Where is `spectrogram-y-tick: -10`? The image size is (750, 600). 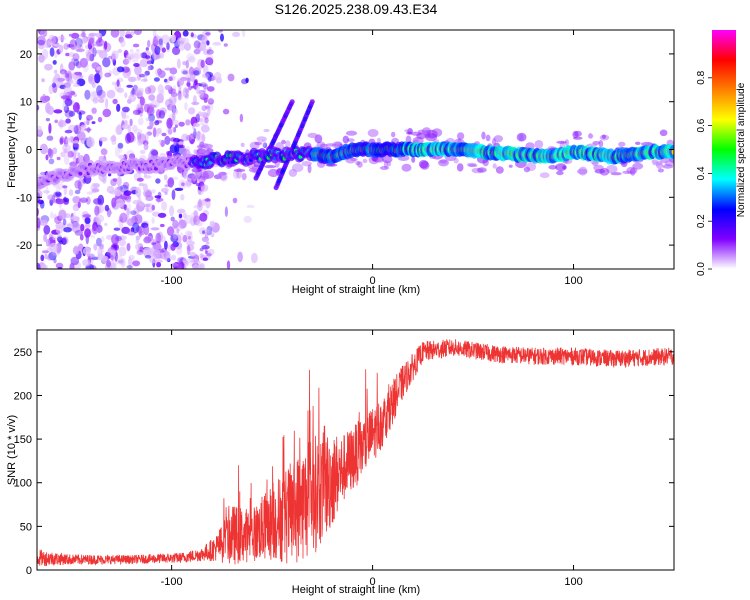
spectrogram-y-tick: -10 is located at coordinates (345, 198).